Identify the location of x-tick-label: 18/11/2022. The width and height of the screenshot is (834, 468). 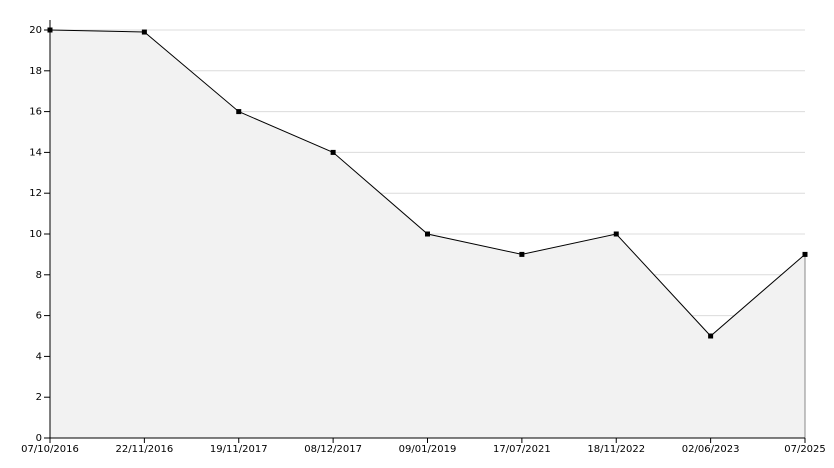
(616, 449).